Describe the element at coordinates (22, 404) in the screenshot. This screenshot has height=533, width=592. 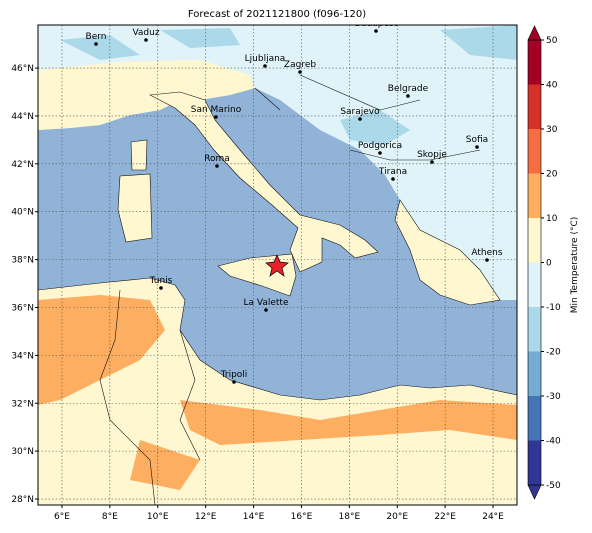
I see `y-tick-label: 32°N` at that location.